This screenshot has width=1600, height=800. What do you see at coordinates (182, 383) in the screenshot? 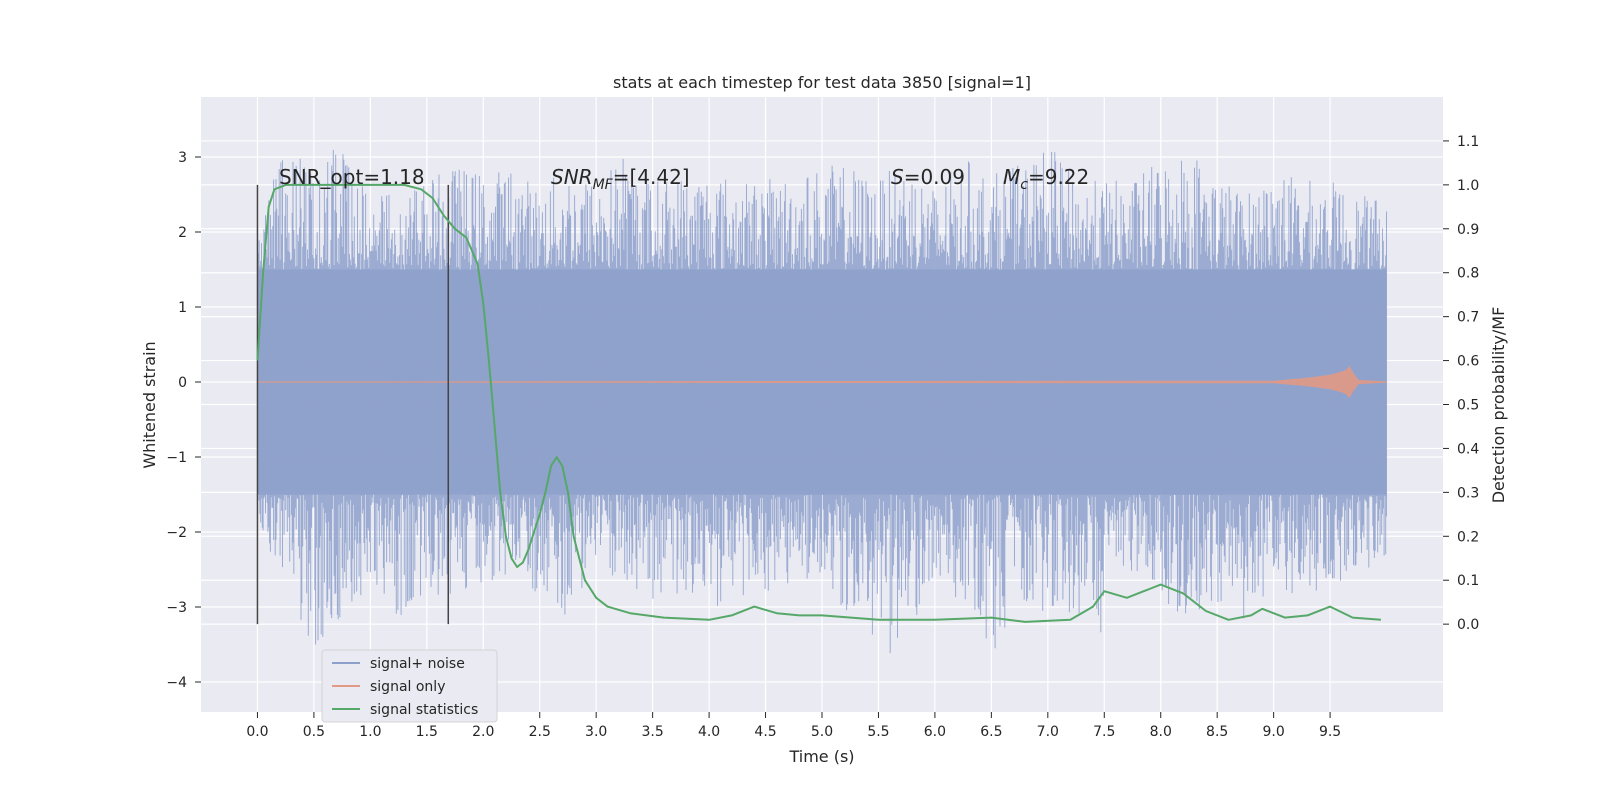
I see `y-tick-label: 0` at bounding box center [182, 383].